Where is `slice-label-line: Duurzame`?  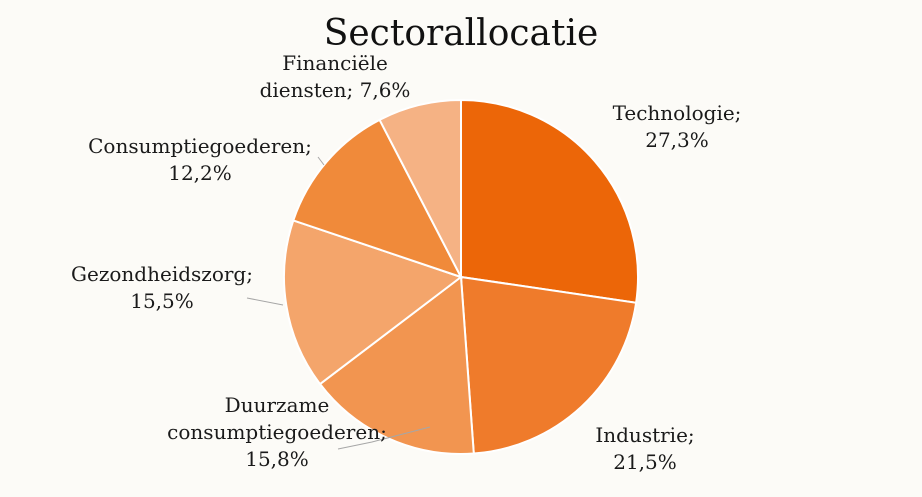 slice-label-line: Duurzame is located at coordinates (277, 405).